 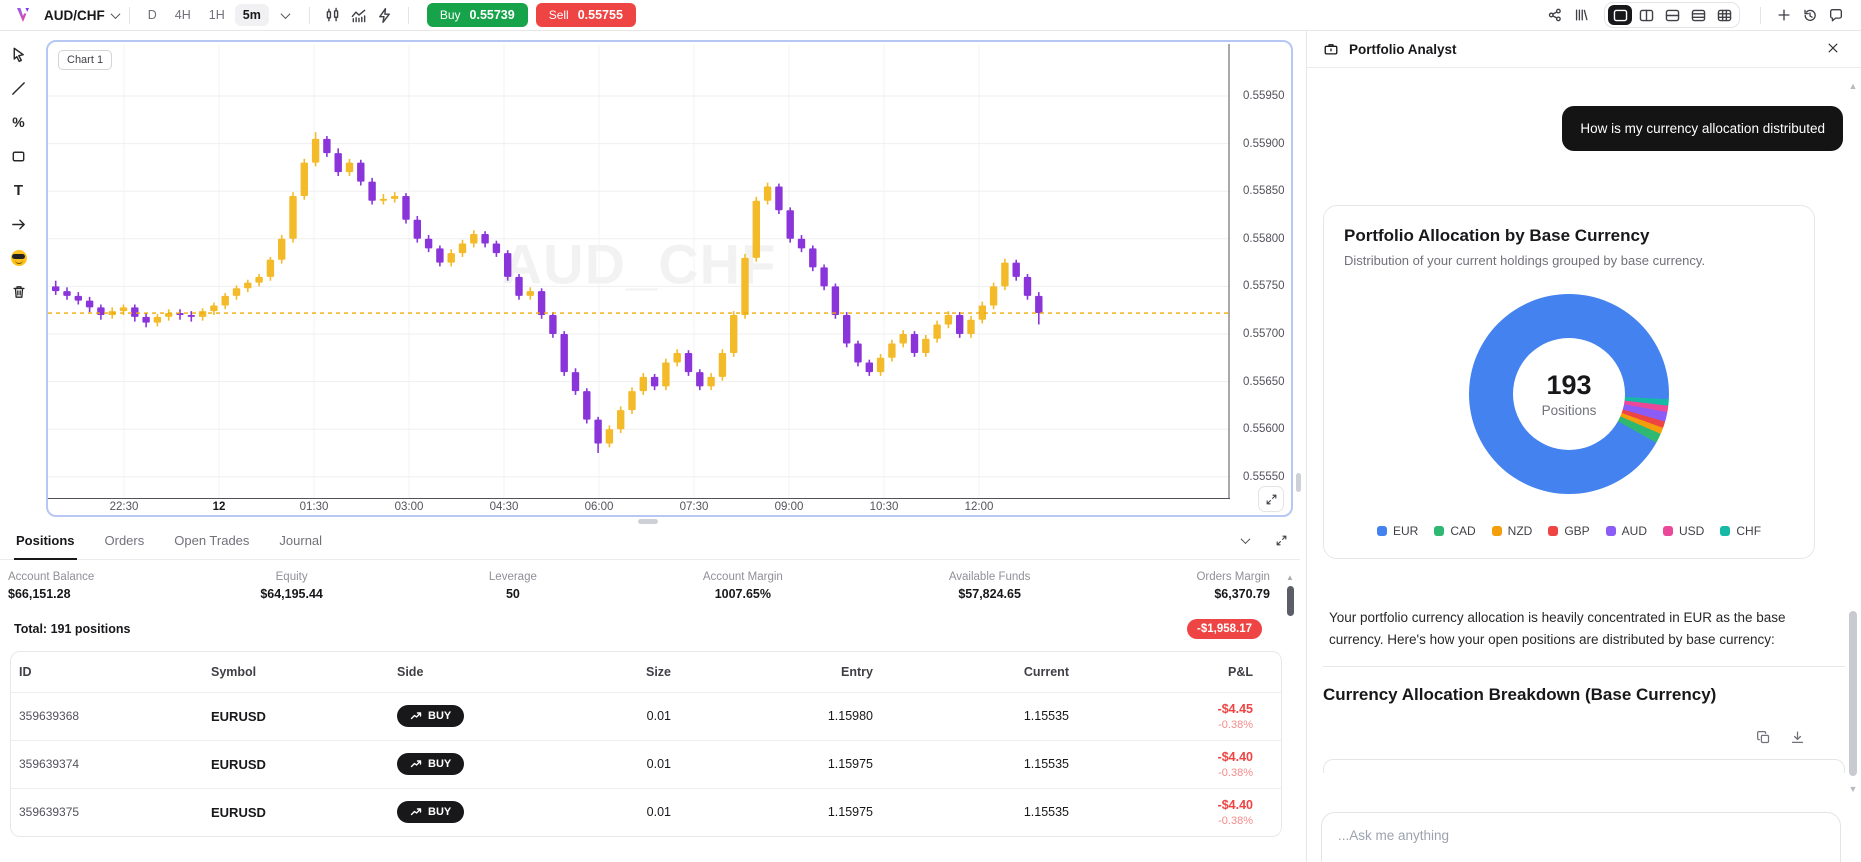 What do you see at coordinates (1298, 482) in the screenshot?
I see `vertical-splitter-handle` at bounding box center [1298, 482].